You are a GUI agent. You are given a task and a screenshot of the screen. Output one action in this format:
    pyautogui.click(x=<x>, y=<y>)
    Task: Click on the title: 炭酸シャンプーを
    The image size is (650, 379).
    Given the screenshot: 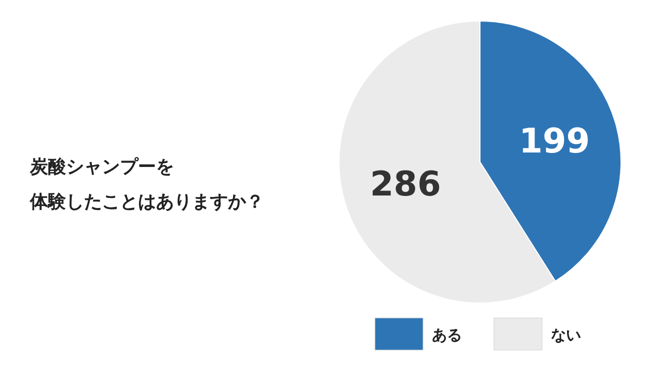 What is the action you would take?
    pyautogui.click(x=102, y=167)
    